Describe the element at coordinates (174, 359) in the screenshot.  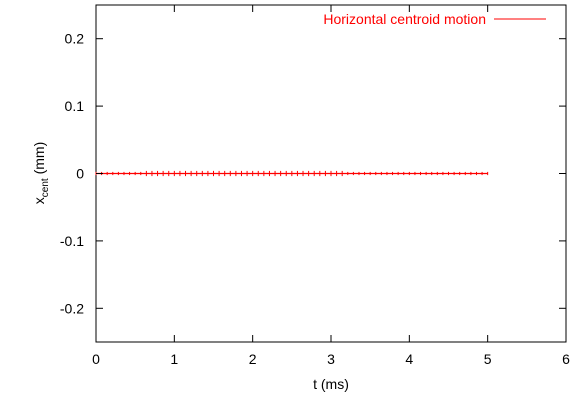
I see `x-tick-label: 1` at that location.